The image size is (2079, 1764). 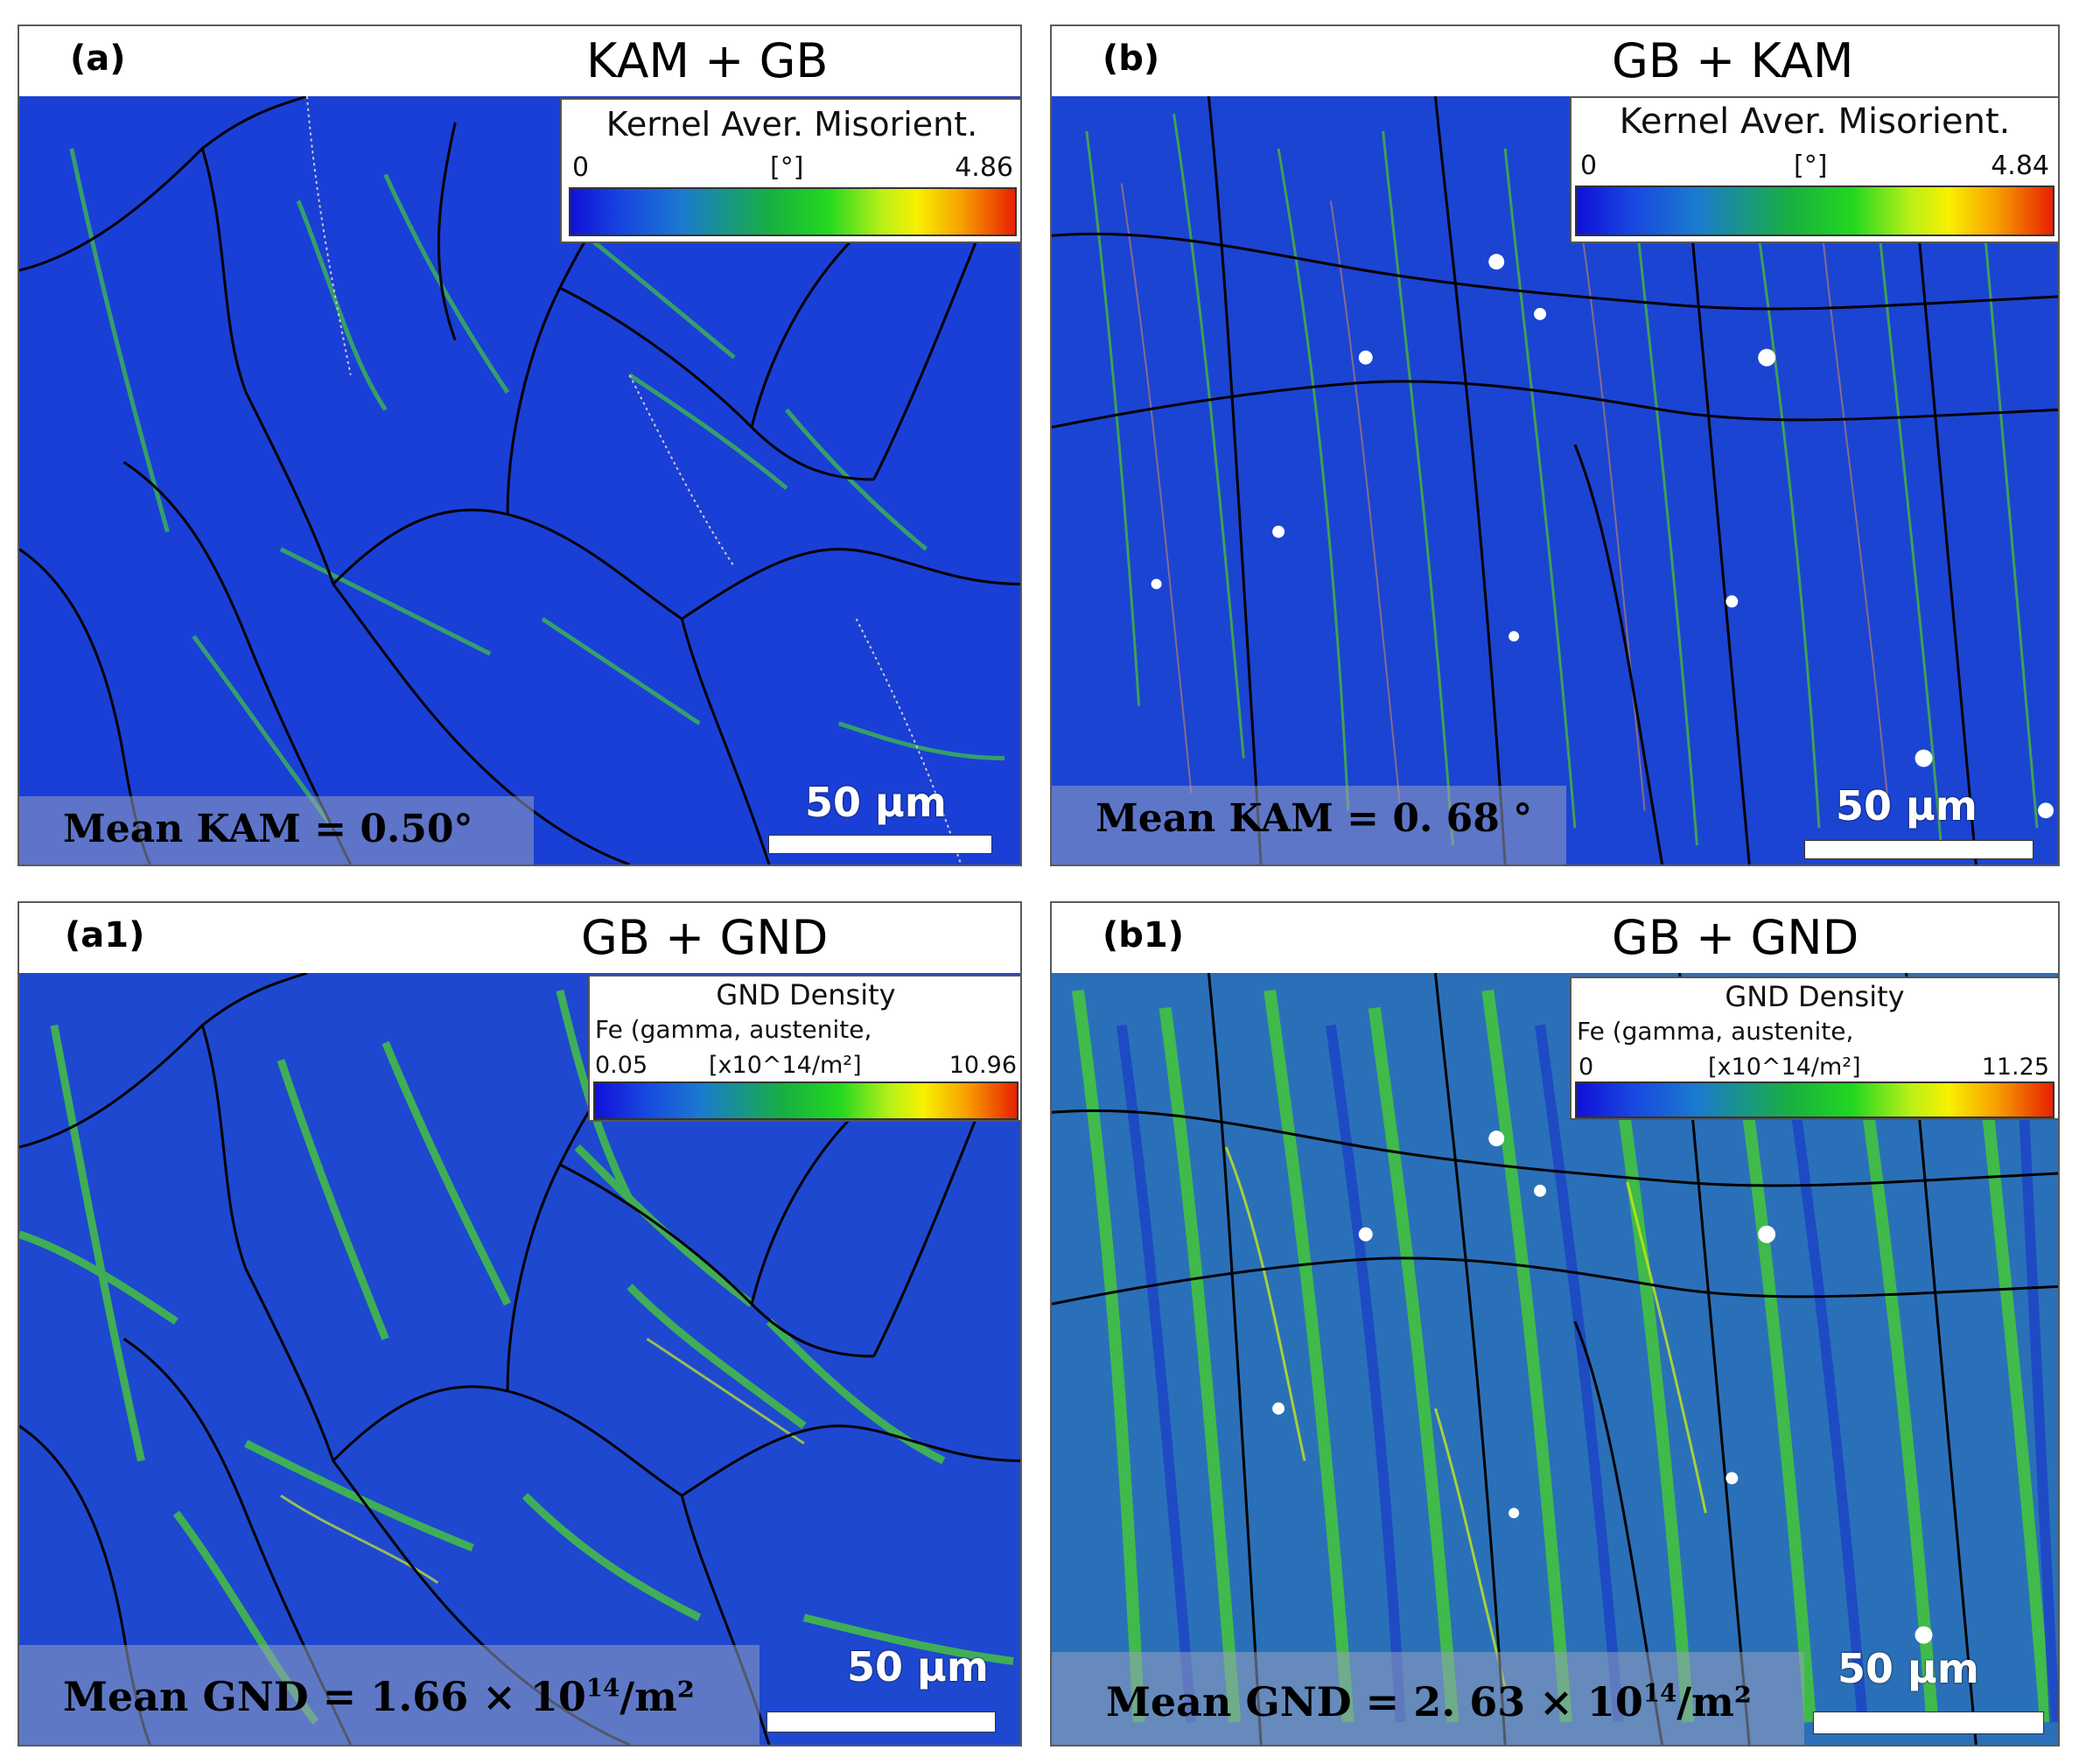 What do you see at coordinates (1815, 122) in the screenshot?
I see `legend-b-title: Kernel Aver. Misorient.` at bounding box center [1815, 122].